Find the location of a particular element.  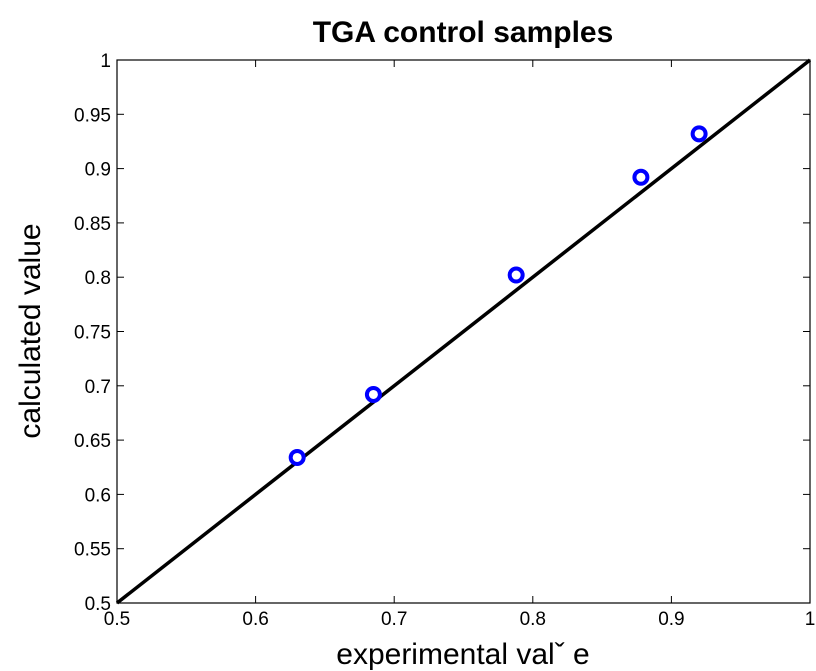

x-tick-label: 0.6 is located at coordinates (255, 619).